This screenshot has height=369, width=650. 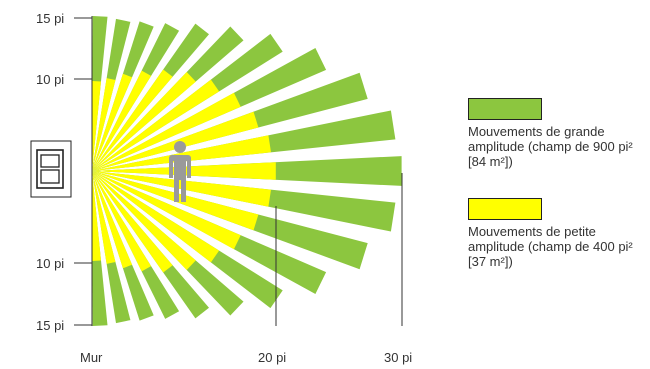 I want to click on y-label-15-bottom: 15 pi, so click(x=50, y=325).